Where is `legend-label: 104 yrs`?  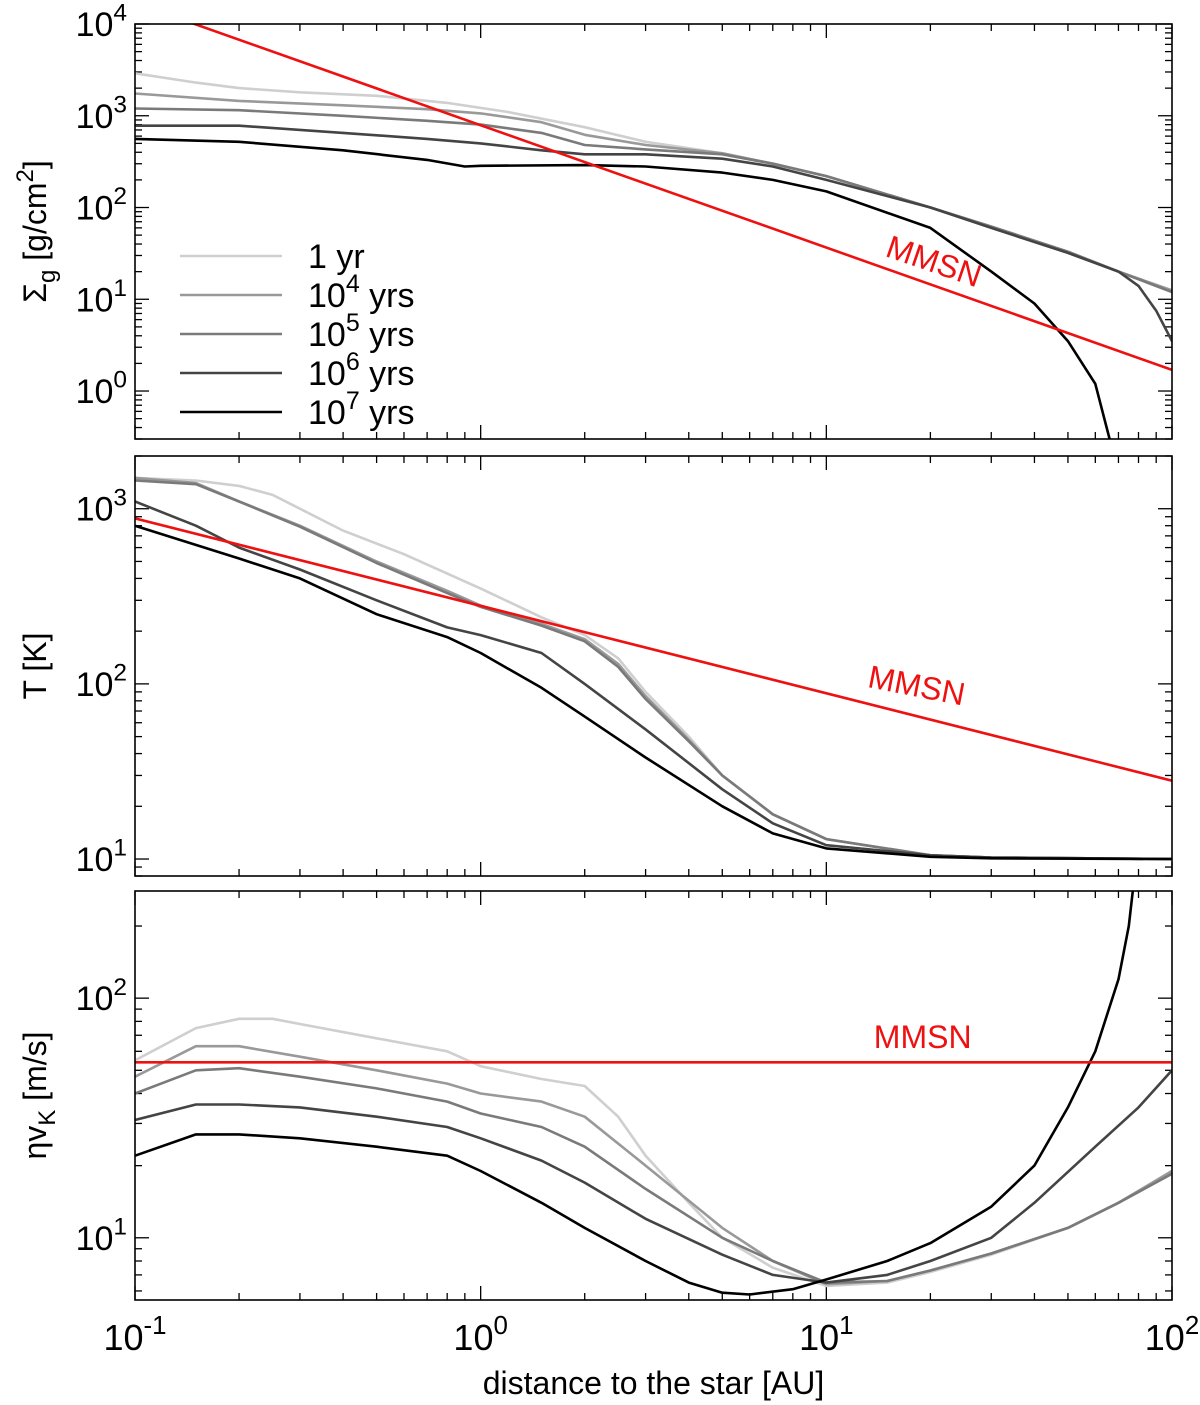 legend-label: 104 yrs is located at coordinates (361, 292).